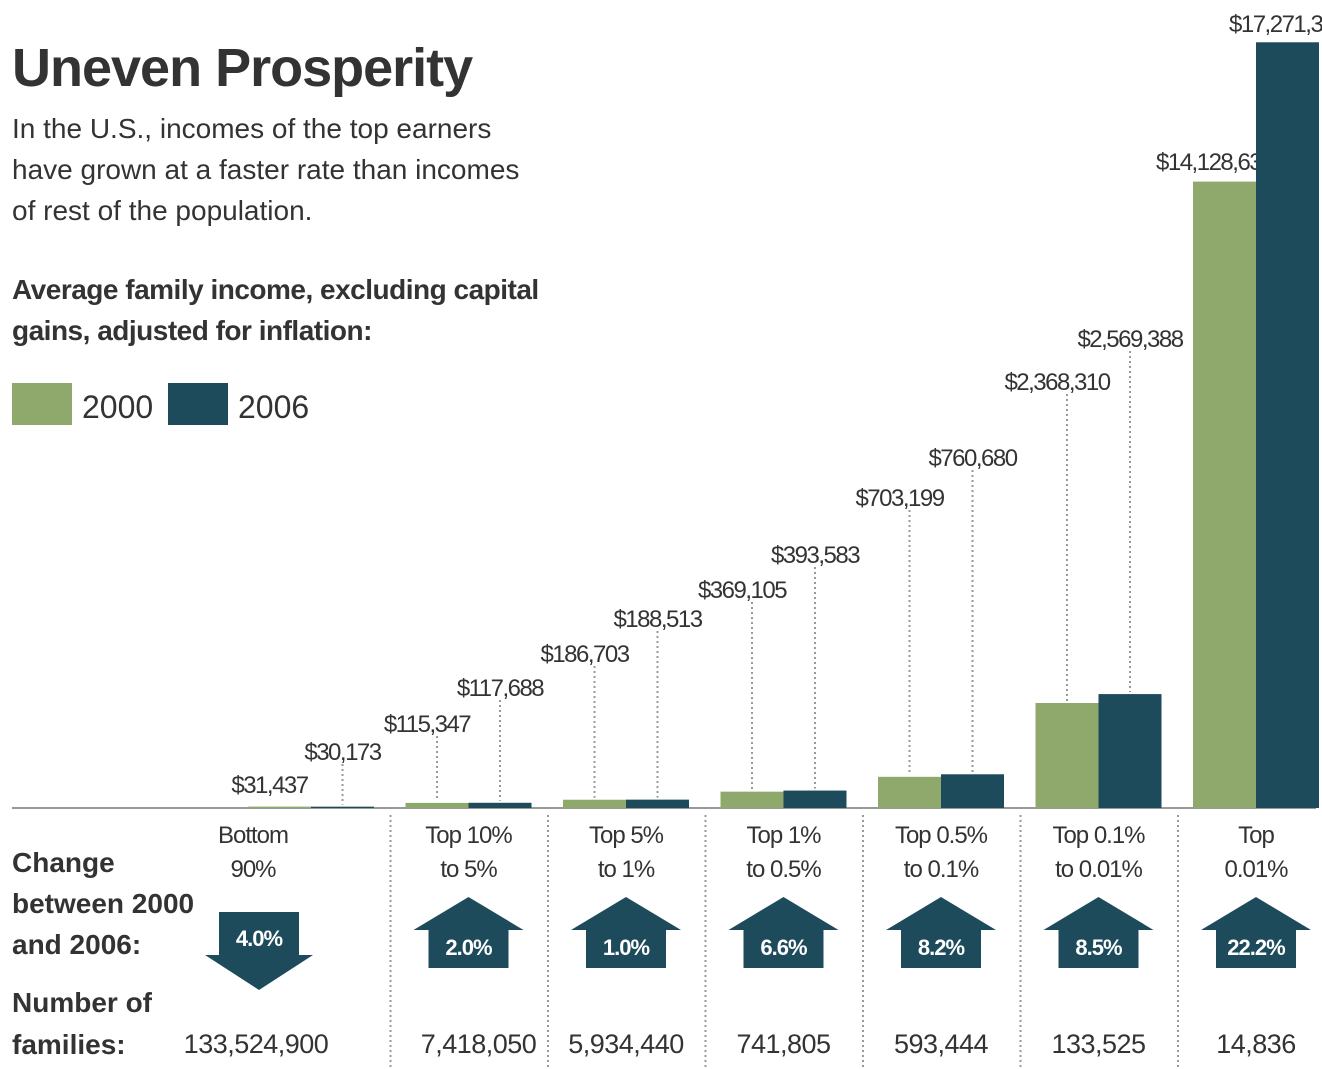  I want to click on value-label: $188,513, so click(657, 619).